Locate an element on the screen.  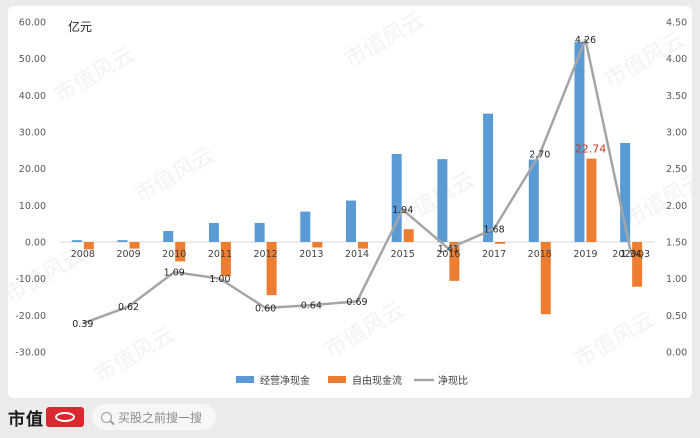
legend-label: 自由现金流 is located at coordinates (377, 380).